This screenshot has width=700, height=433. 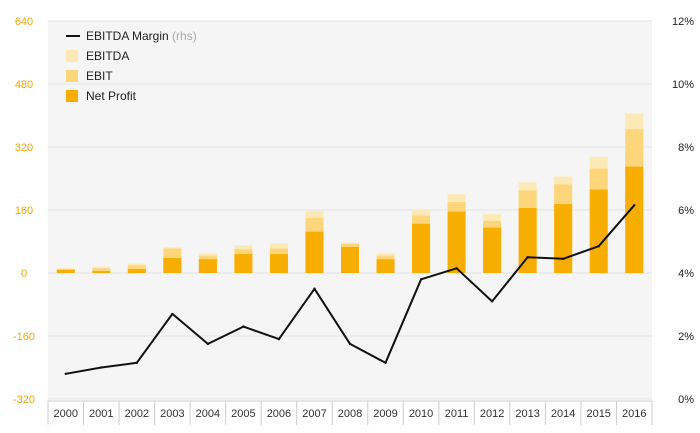 I want to click on right-axis: 12% 10% 8% 6% 4% 2% 0%, so click(x=683, y=211).